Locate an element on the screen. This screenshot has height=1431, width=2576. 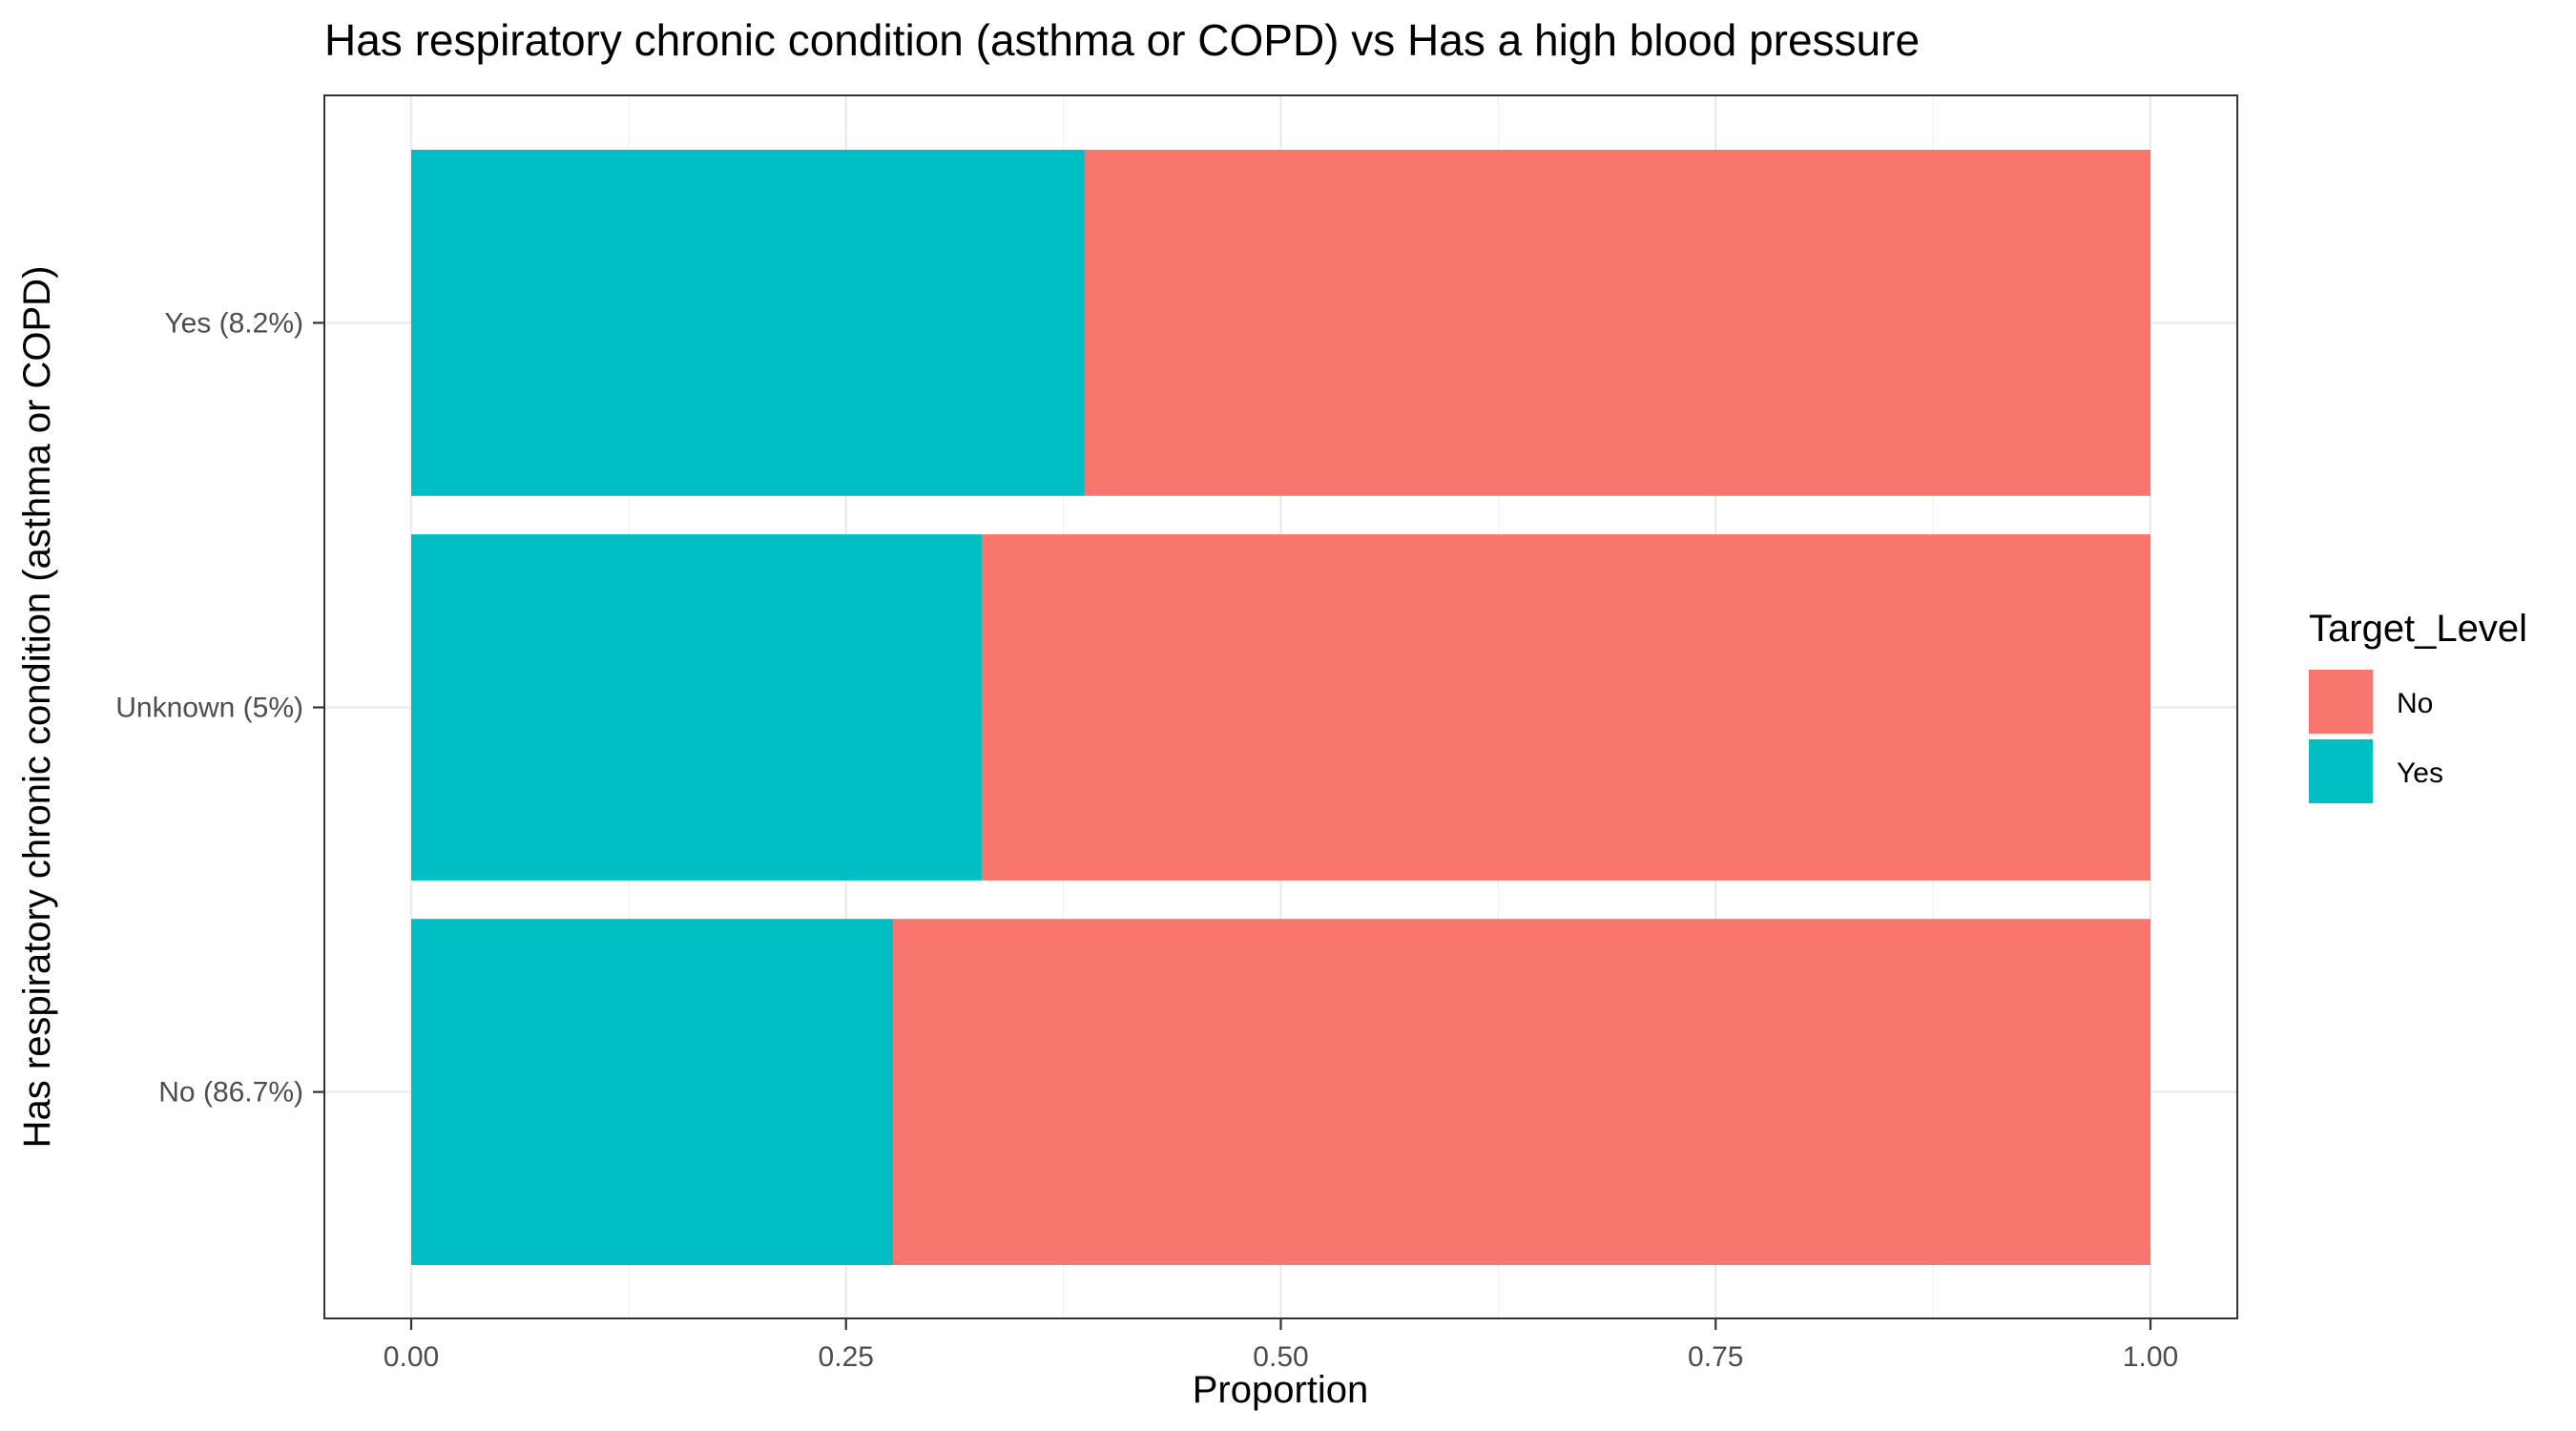
legend-label-yes: Yes is located at coordinates (2420, 773).